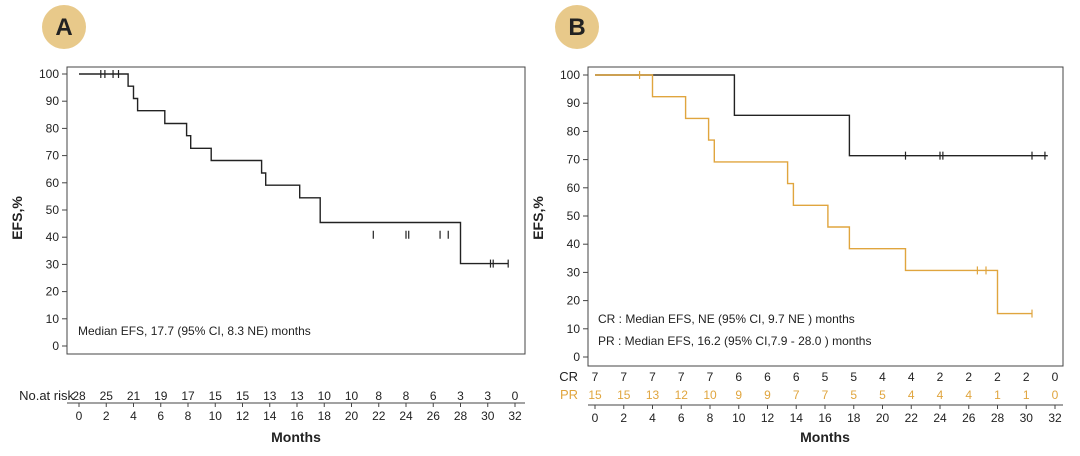 This screenshot has height=456, width=1080. What do you see at coordinates (243, 396) in the screenshot?
I see `panel-a-risk-count: 15` at bounding box center [243, 396].